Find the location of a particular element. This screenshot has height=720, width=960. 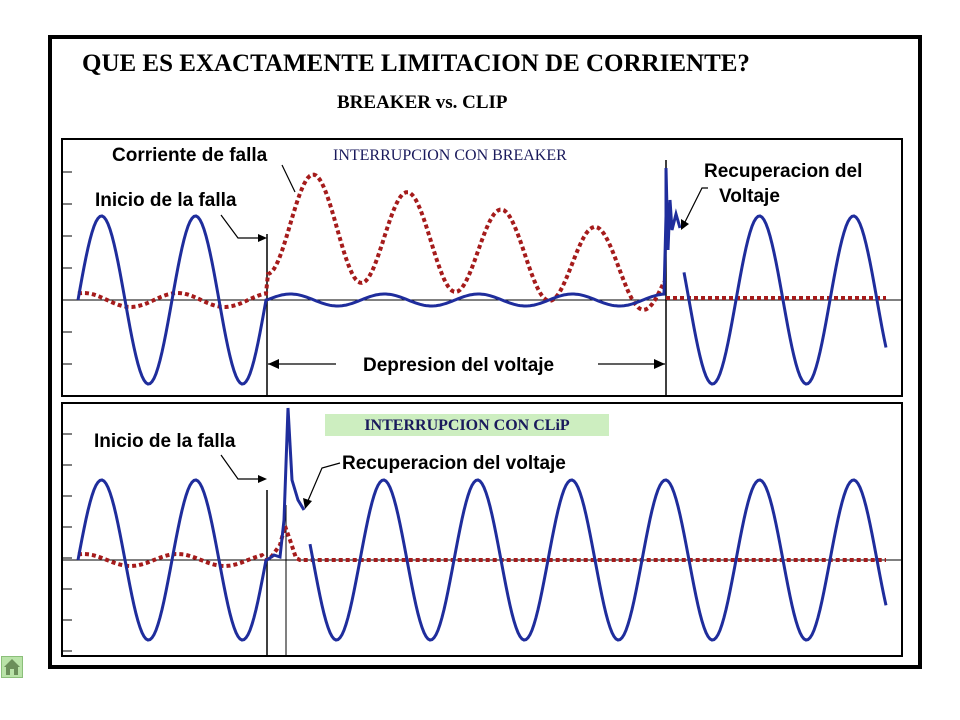

label-fault-current: Corriente de falla is located at coordinates (190, 155).